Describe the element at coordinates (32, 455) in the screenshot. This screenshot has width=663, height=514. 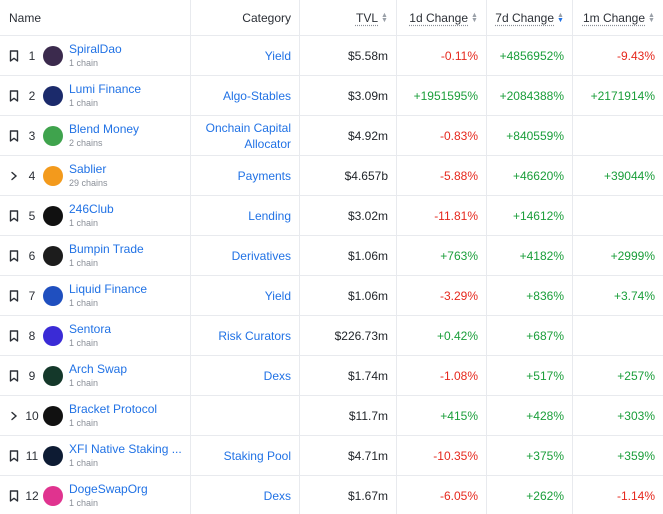
I see `rank: 11` at that location.